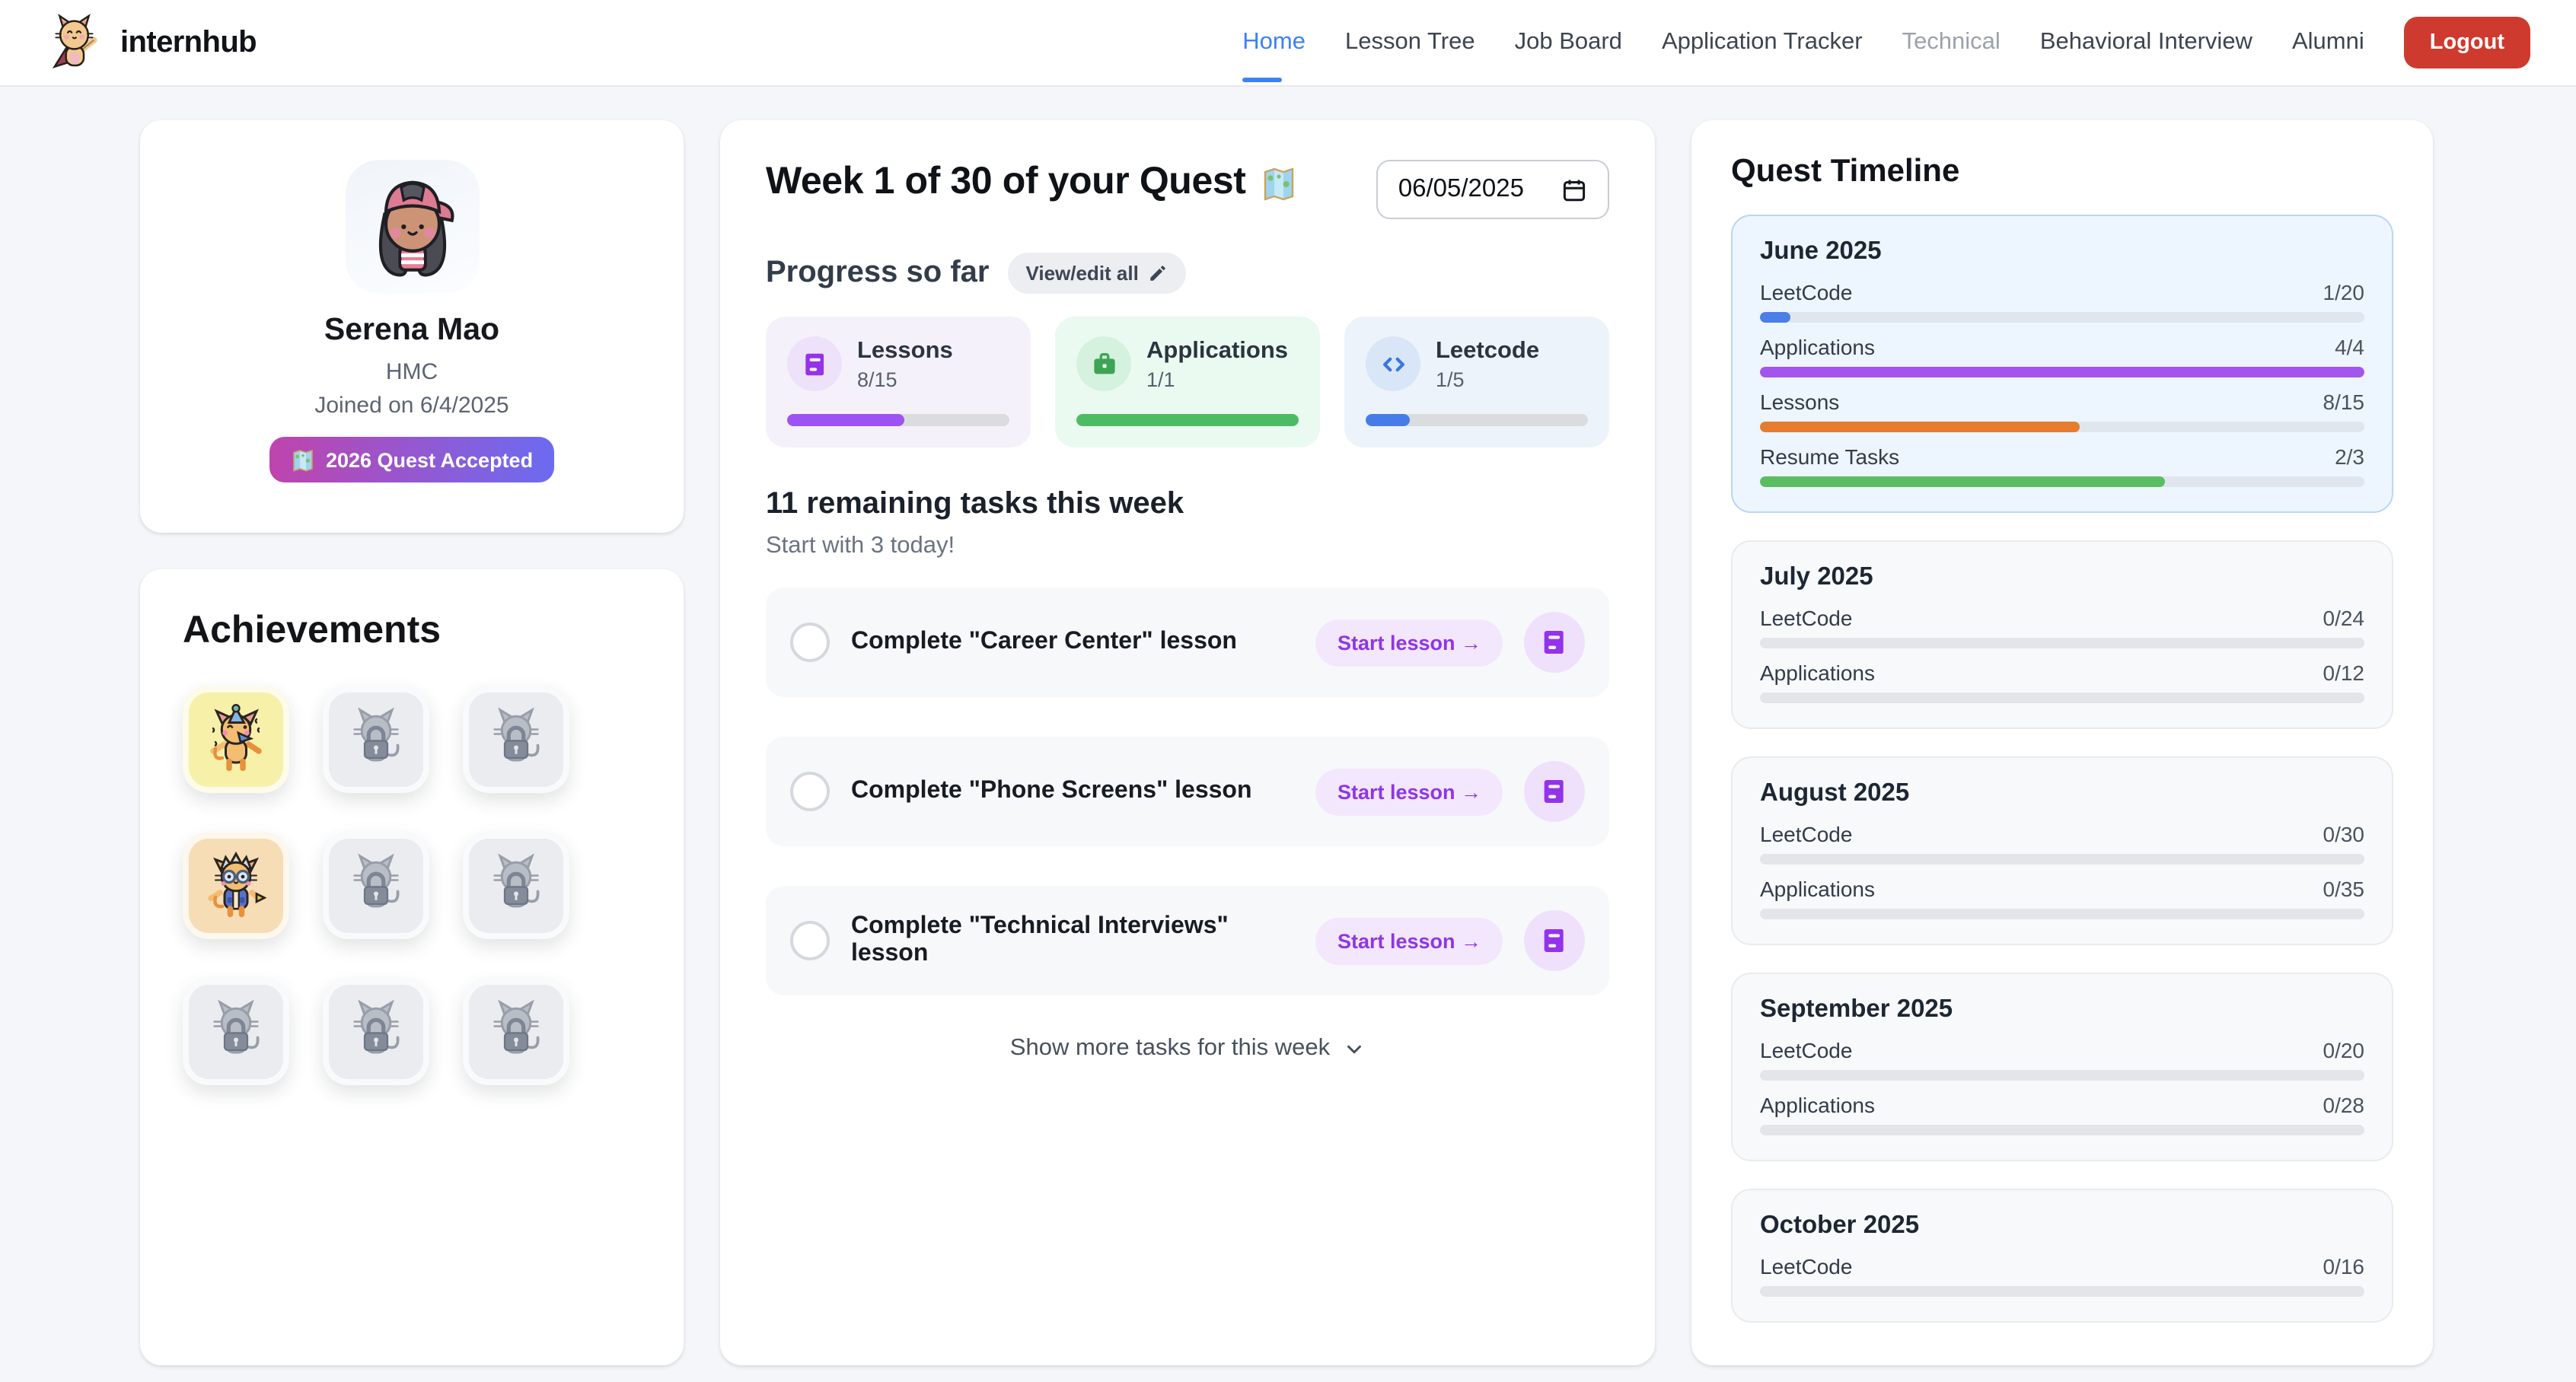 The height and width of the screenshot is (1382, 2576). I want to click on metric-value: 1/20, so click(2344, 292).